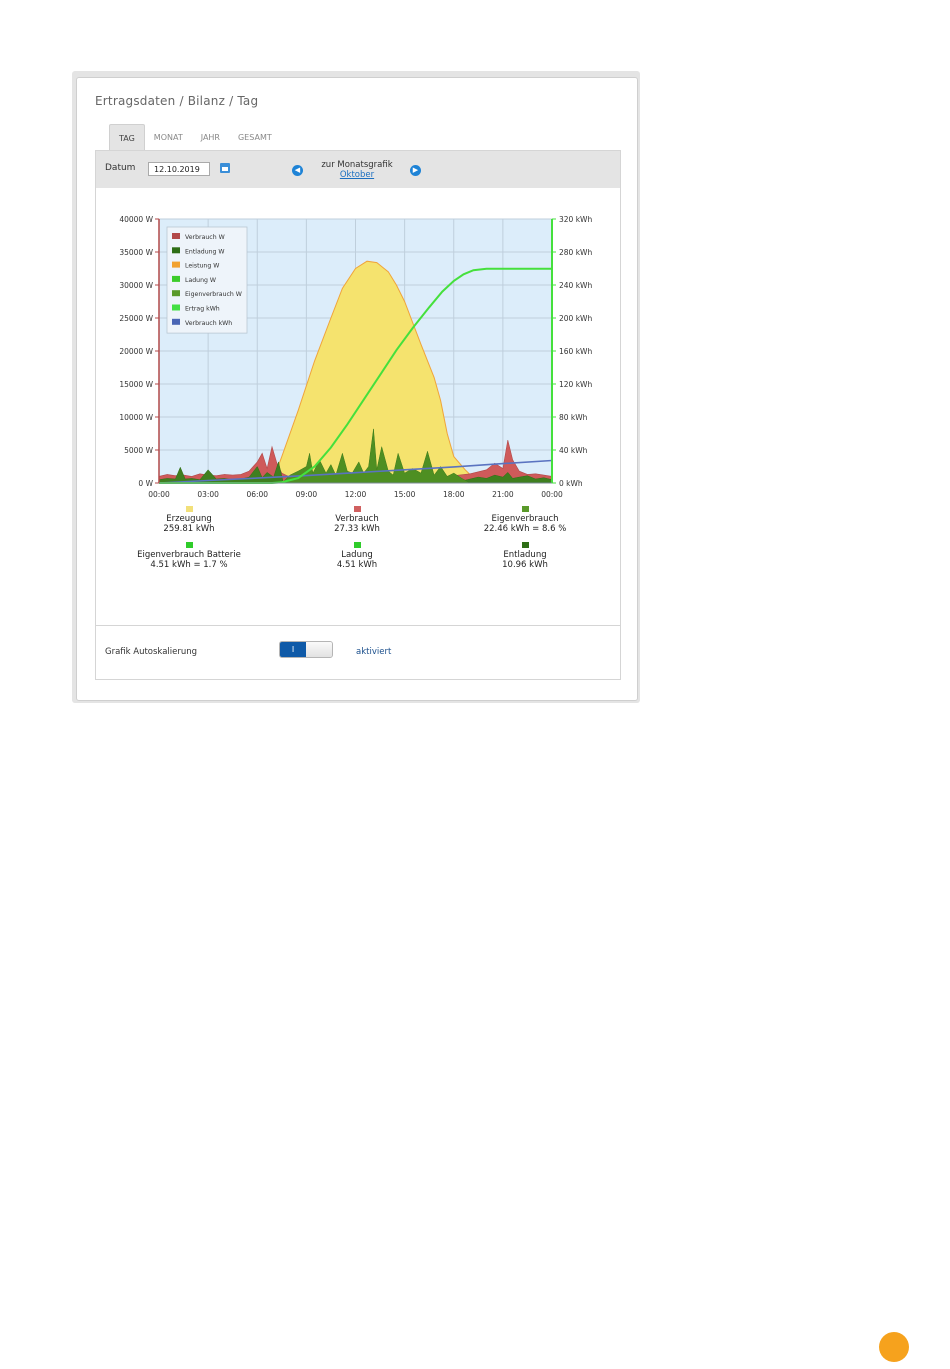 The height and width of the screenshot is (1369, 950). What do you see at coordinates (168, 137) in the screenshot?
I see `tab-month: MONAT` at bounding box center [168, 137].